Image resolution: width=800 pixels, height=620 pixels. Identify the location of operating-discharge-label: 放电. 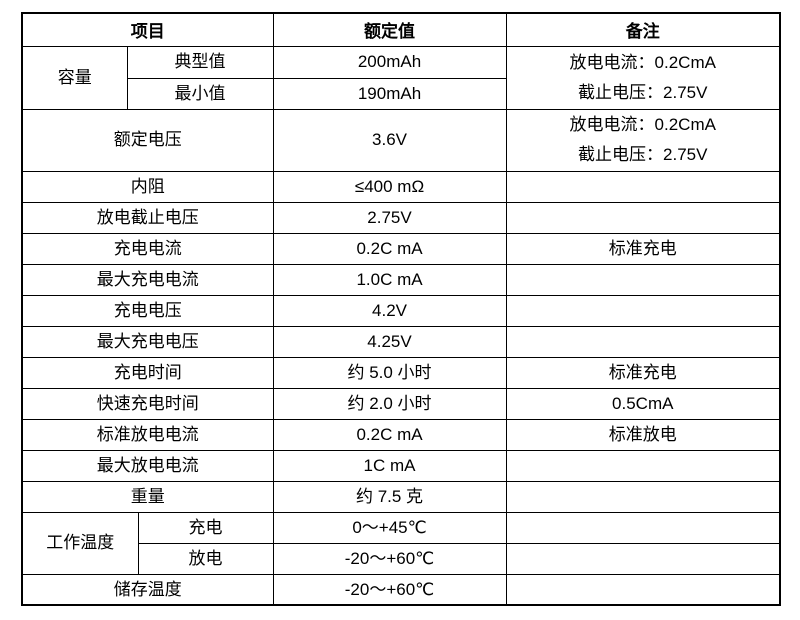
(205, 558).